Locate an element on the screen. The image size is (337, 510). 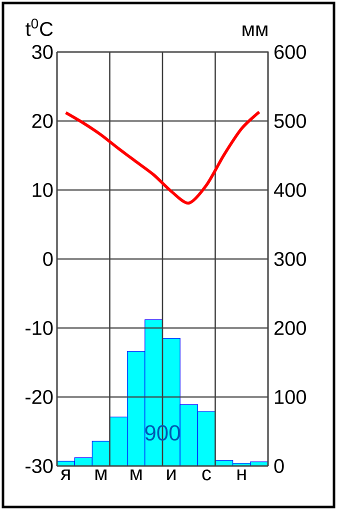
y-tick-label: -20 is located at coordinates (39, 397).